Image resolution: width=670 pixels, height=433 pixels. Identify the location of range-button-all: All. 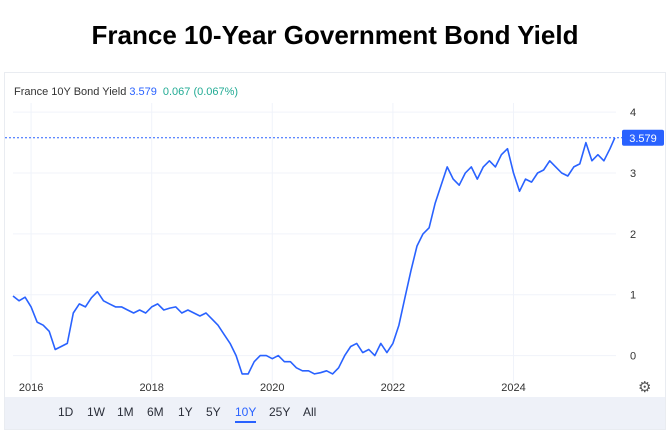
(310, 412).